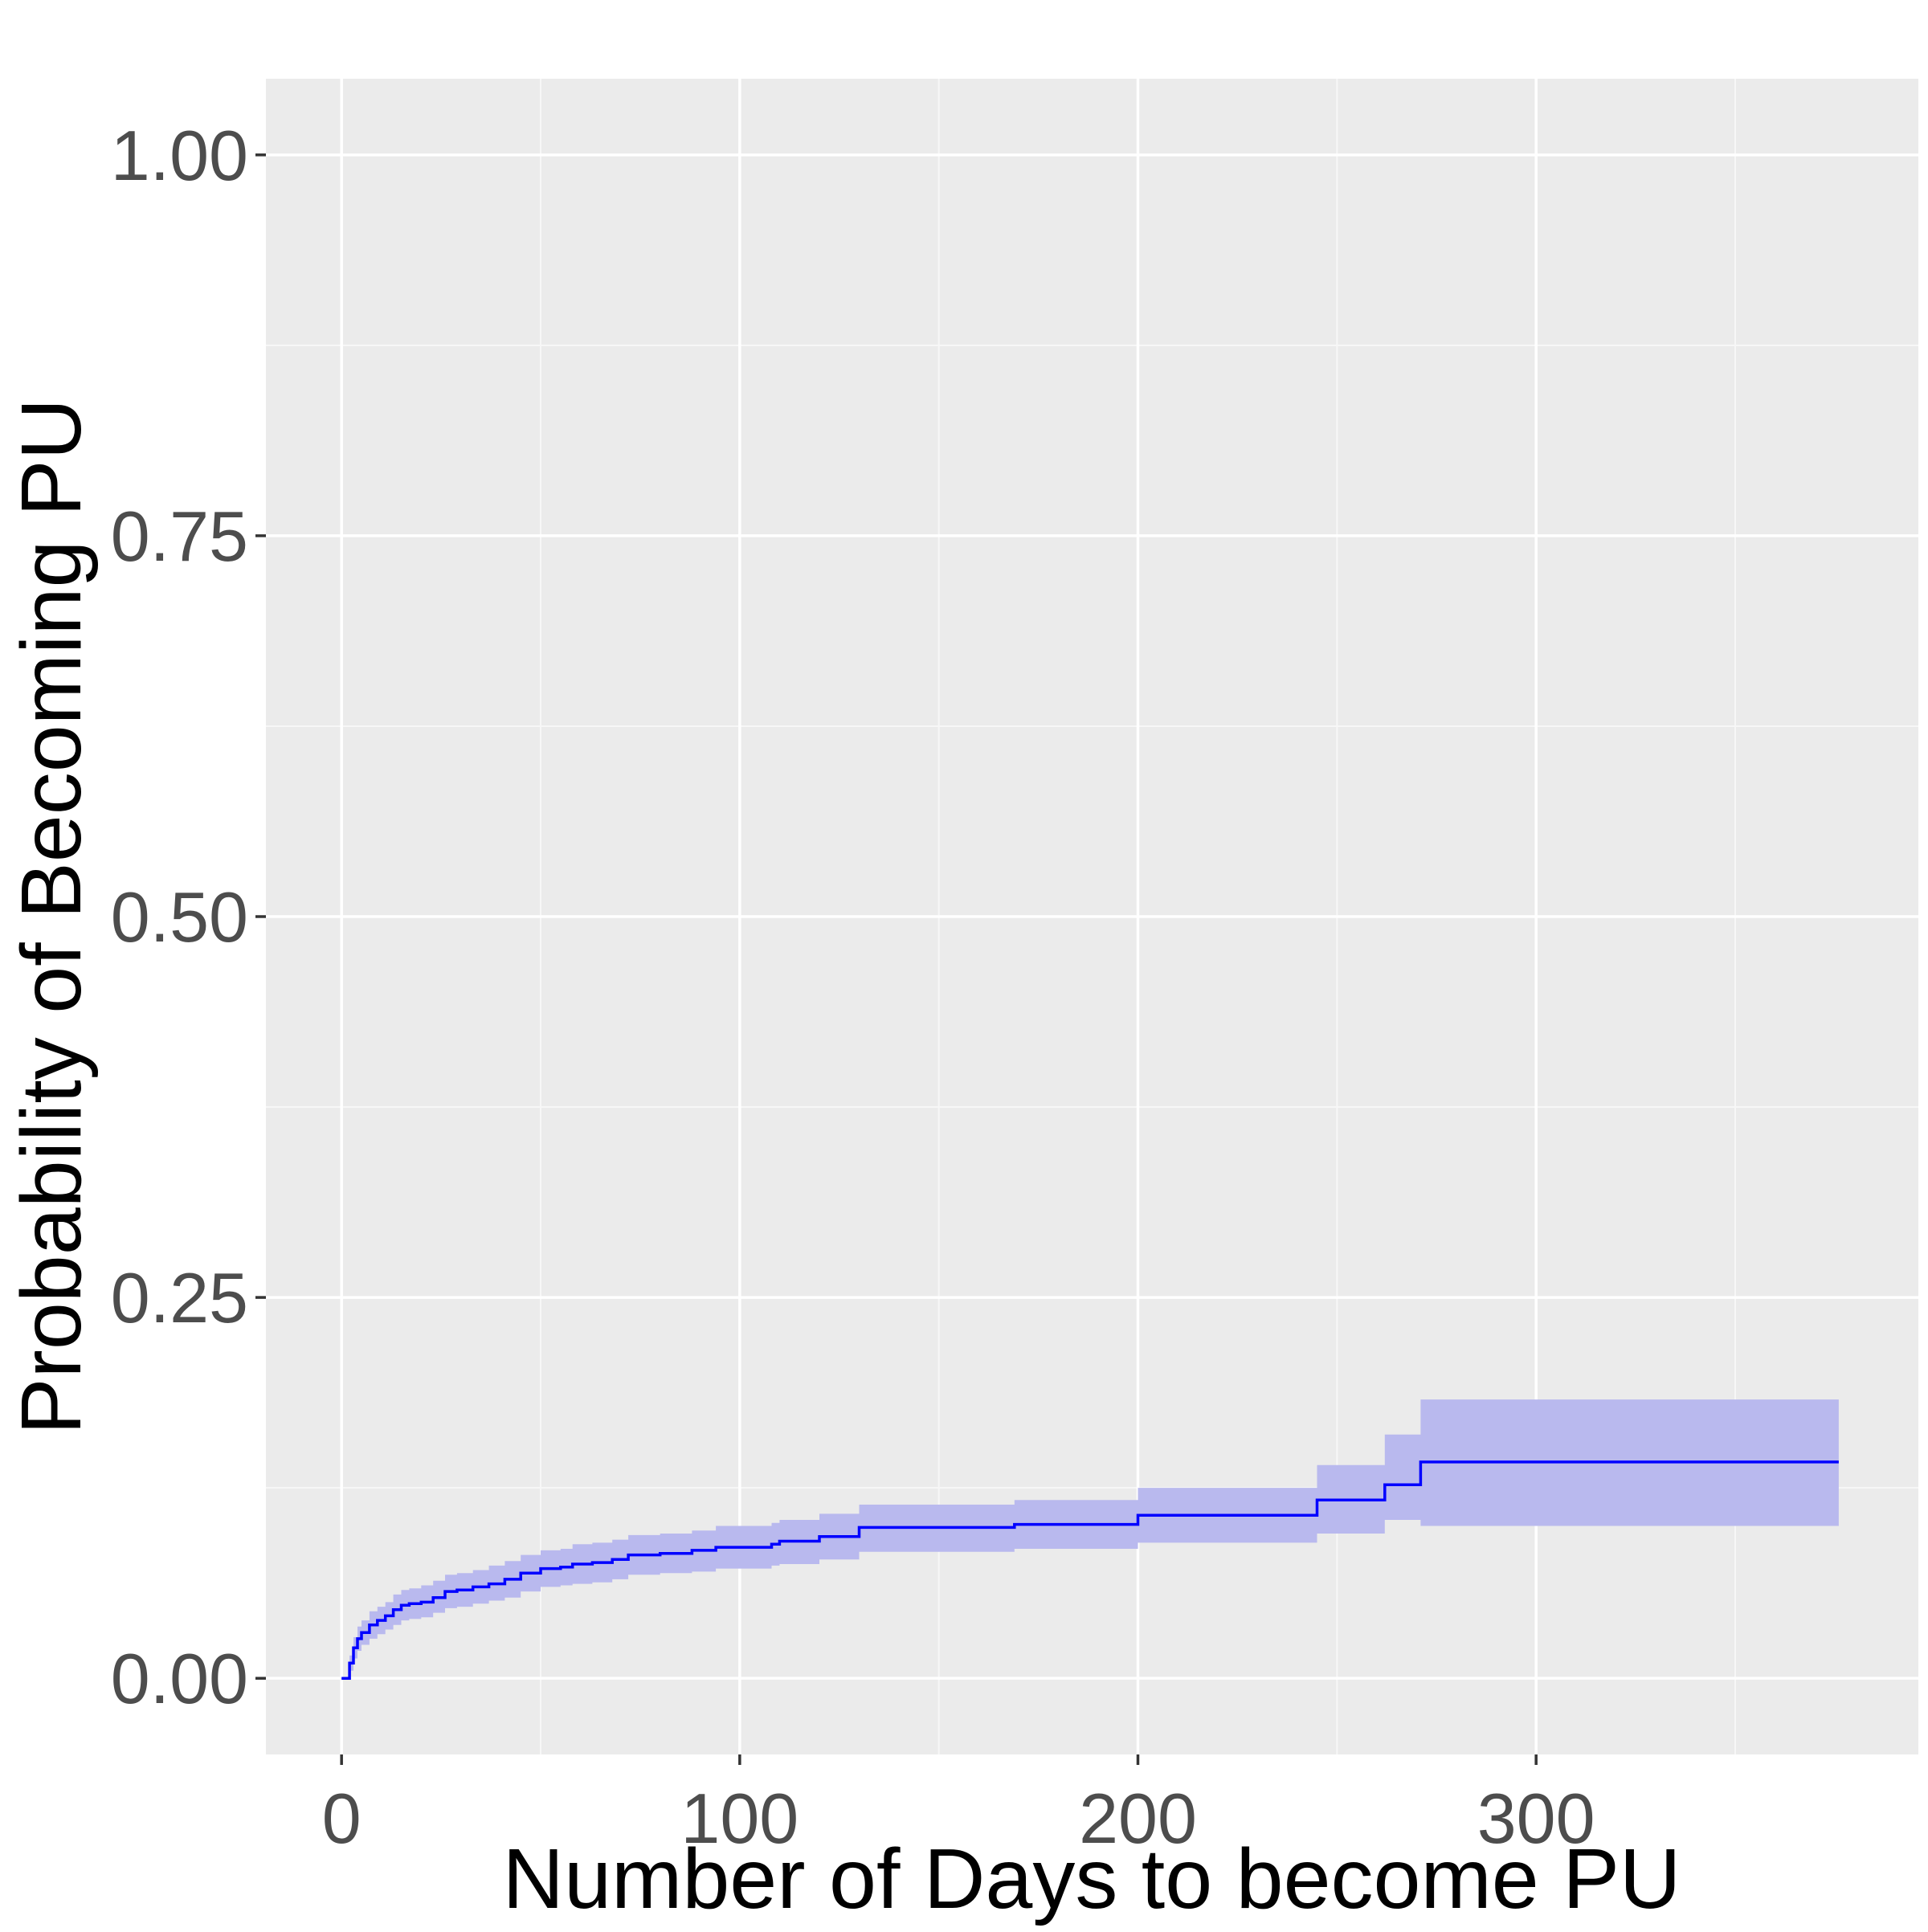  Describe the element at coordinates (739, 1818) in the screenshot. I see `x-tick-label: 100` at that location.